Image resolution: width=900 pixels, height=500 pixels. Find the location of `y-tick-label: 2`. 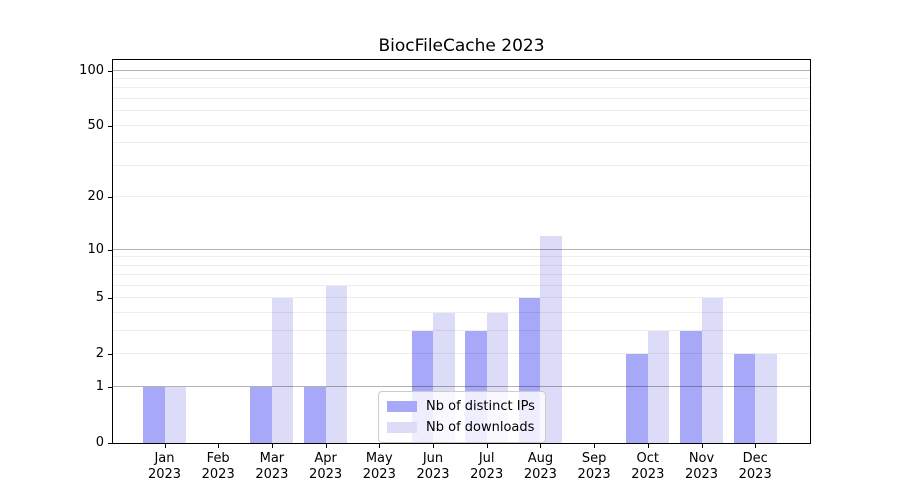

y-tick-label: 2 is located at coordinates (99, 354).